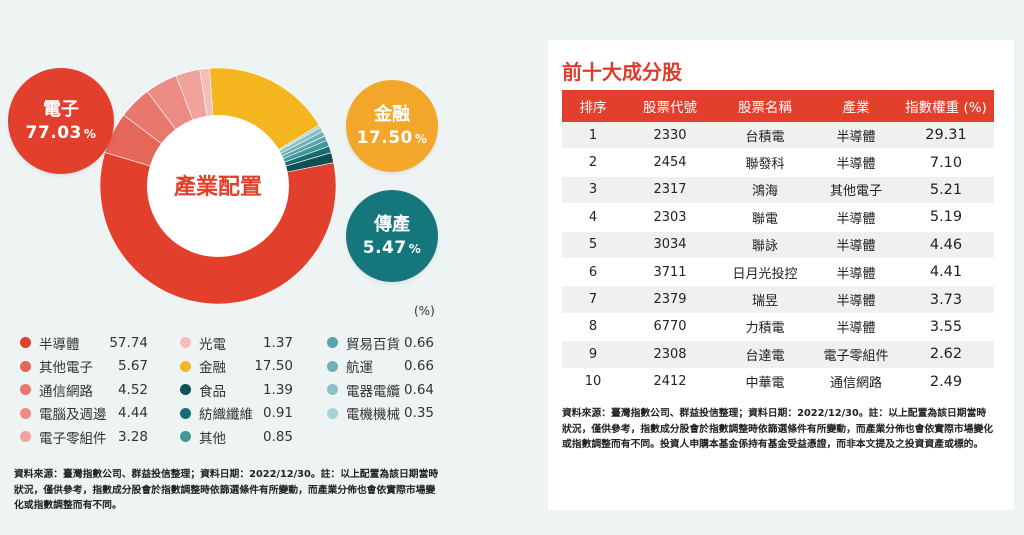 Image resolution: width=1024 pixels, height=535 pixels. Describe the element at coordinates (66, 391) in the screenshot. I see `legend-label: 通信網路` at that location.